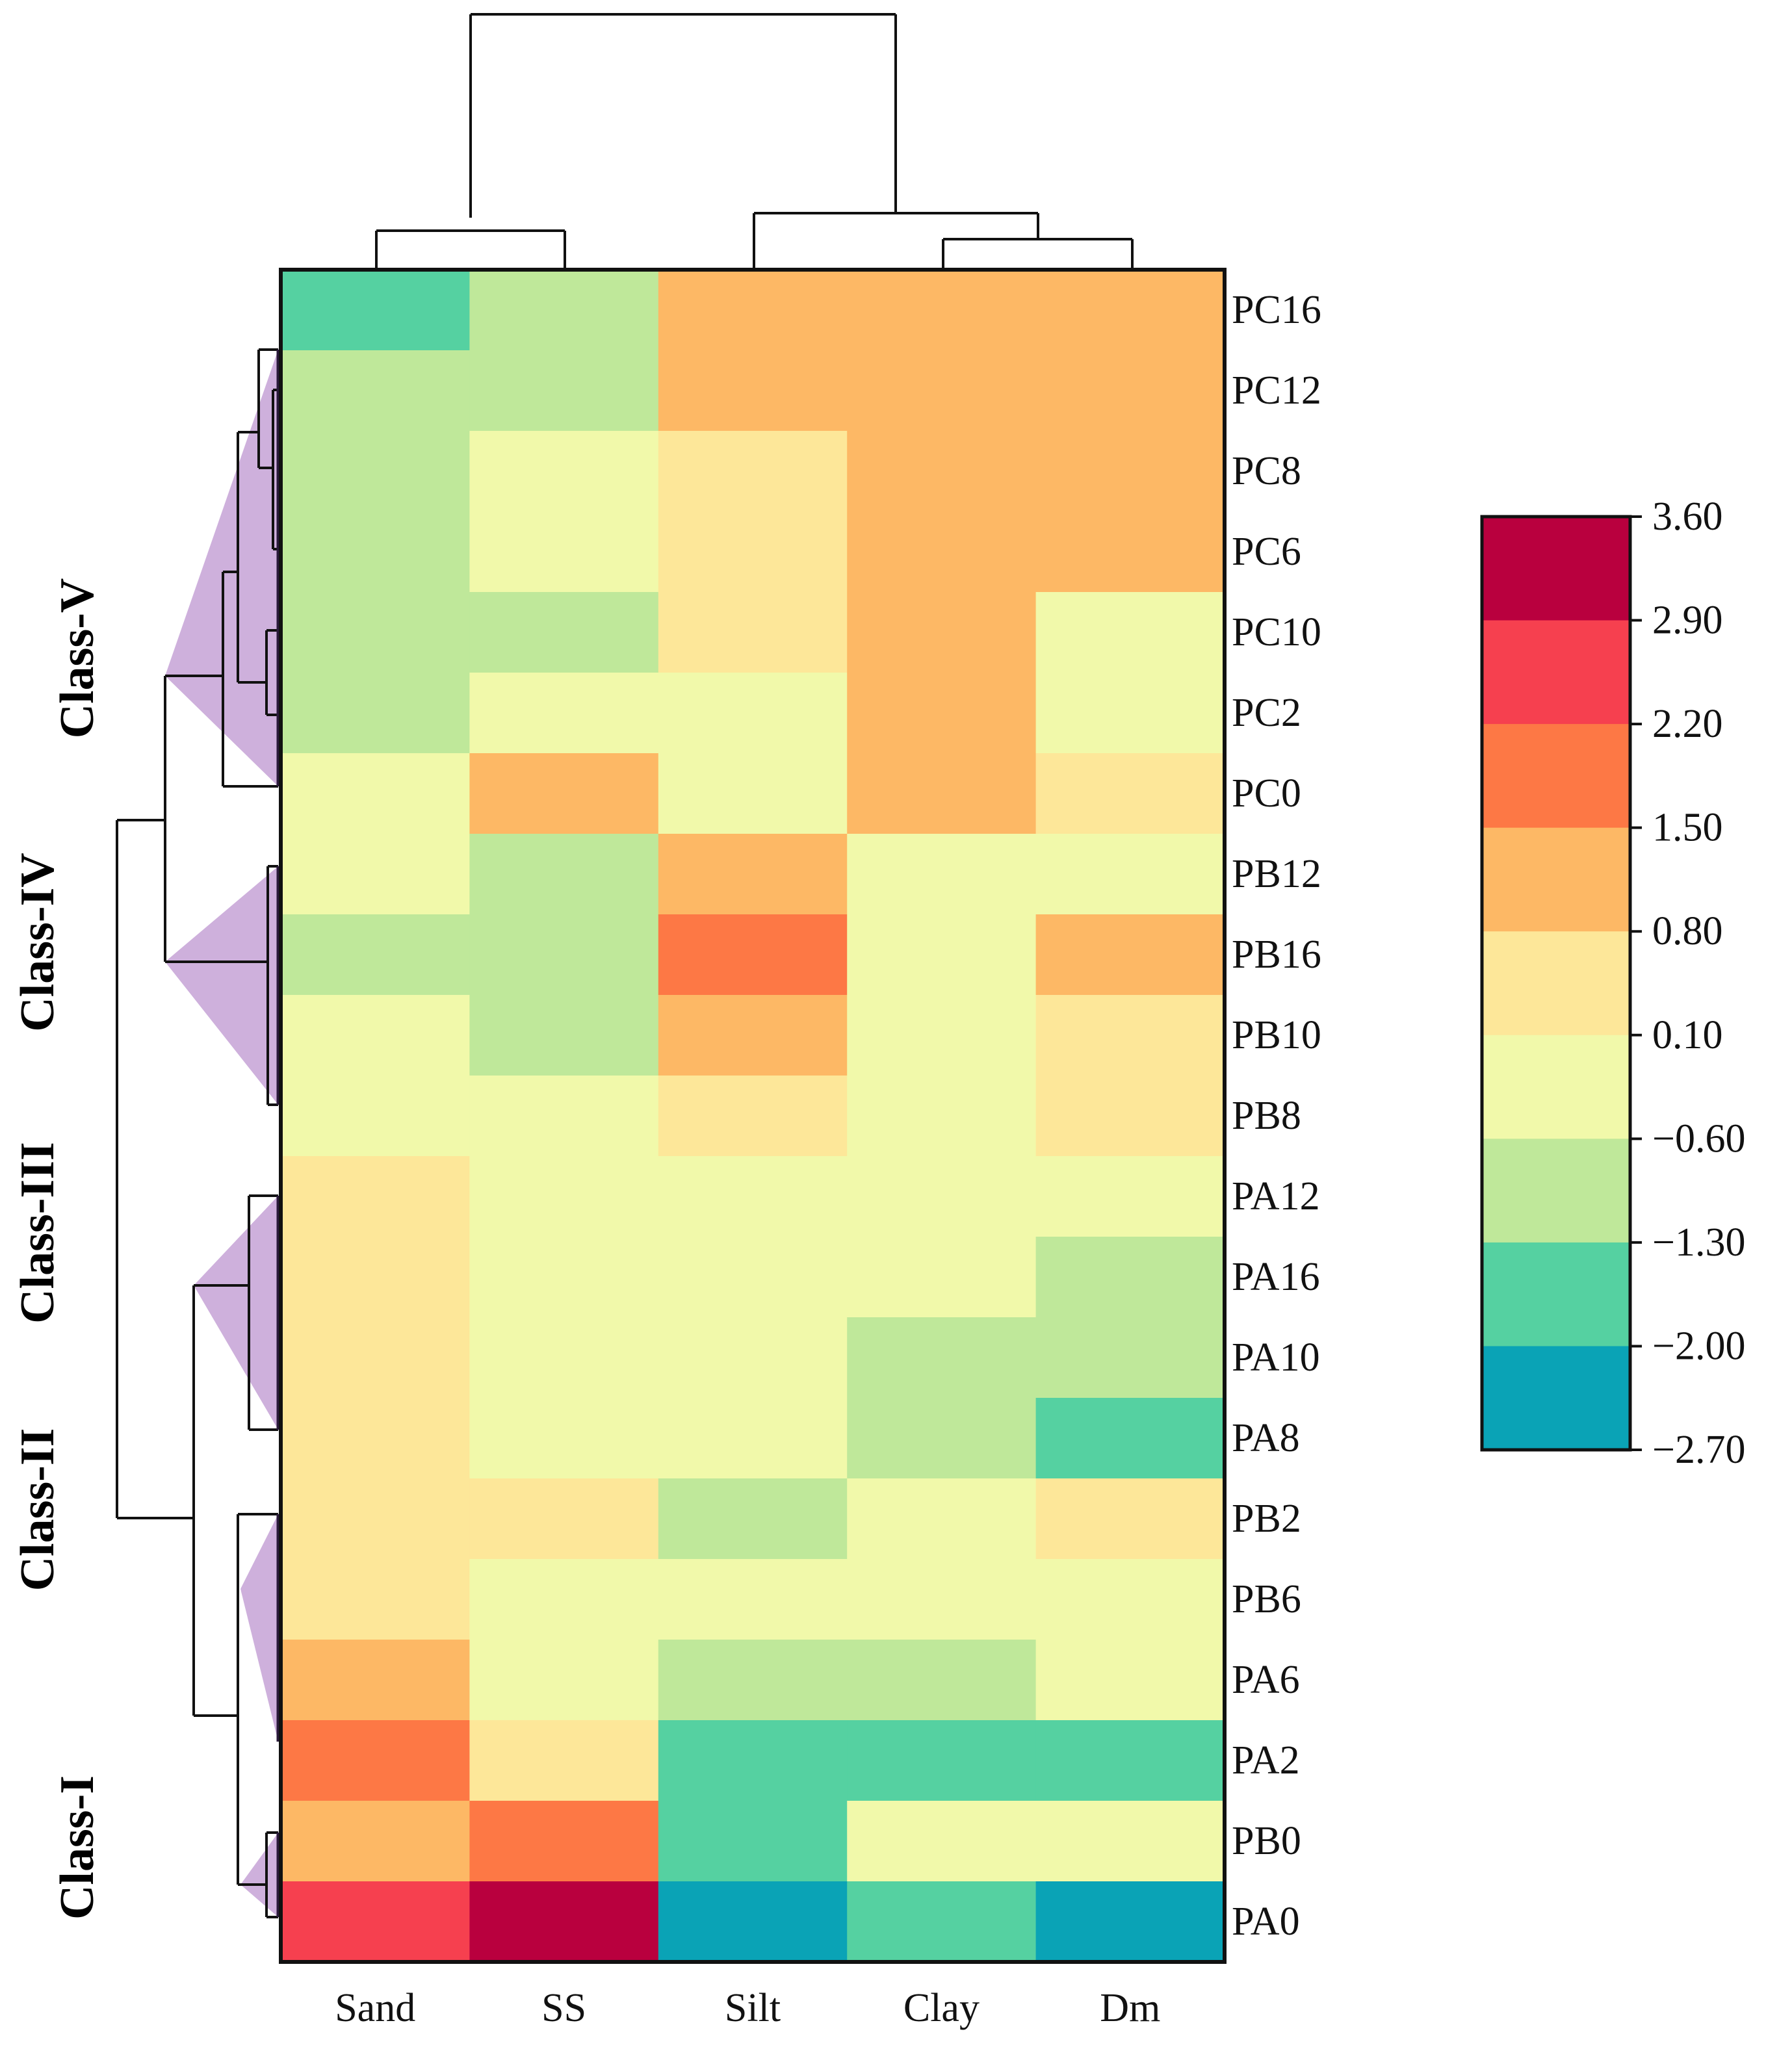  Describe the element at coordinates (1266, 1599) in the screenshot. I see `row-label: PB6` at that location.